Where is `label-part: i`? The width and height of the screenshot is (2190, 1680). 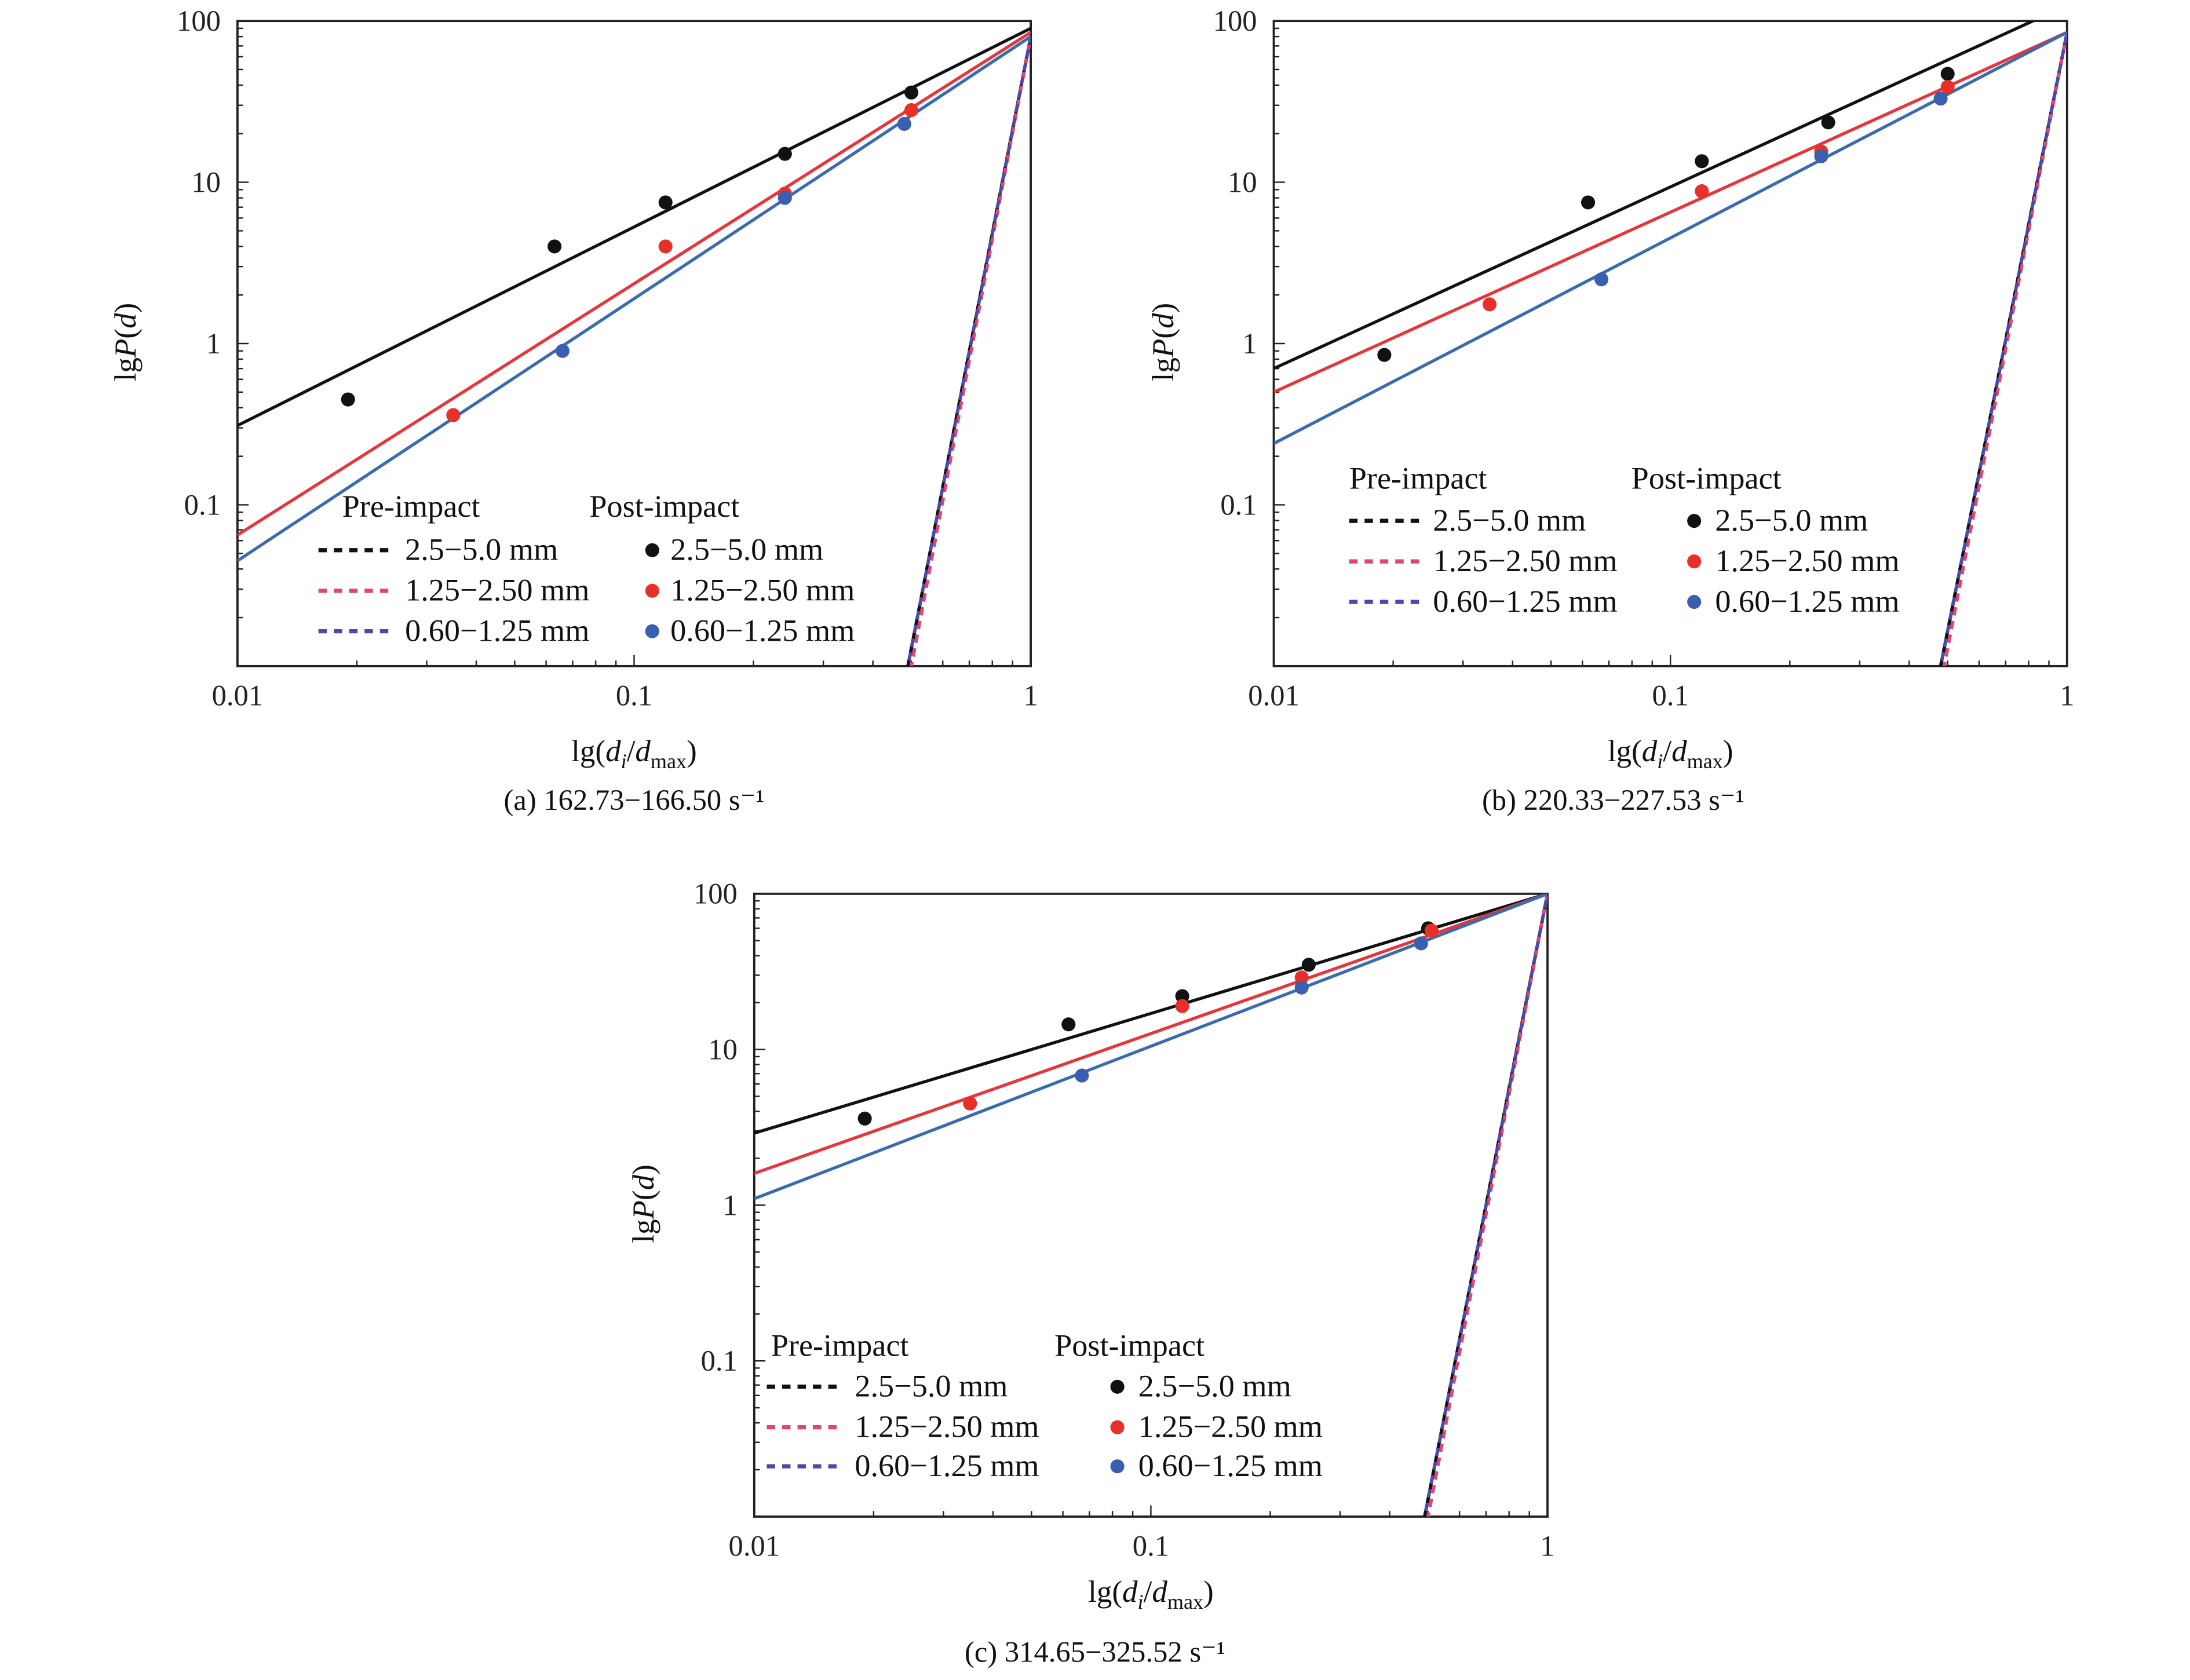 label-part: i is located at coordinates (1660, 762).